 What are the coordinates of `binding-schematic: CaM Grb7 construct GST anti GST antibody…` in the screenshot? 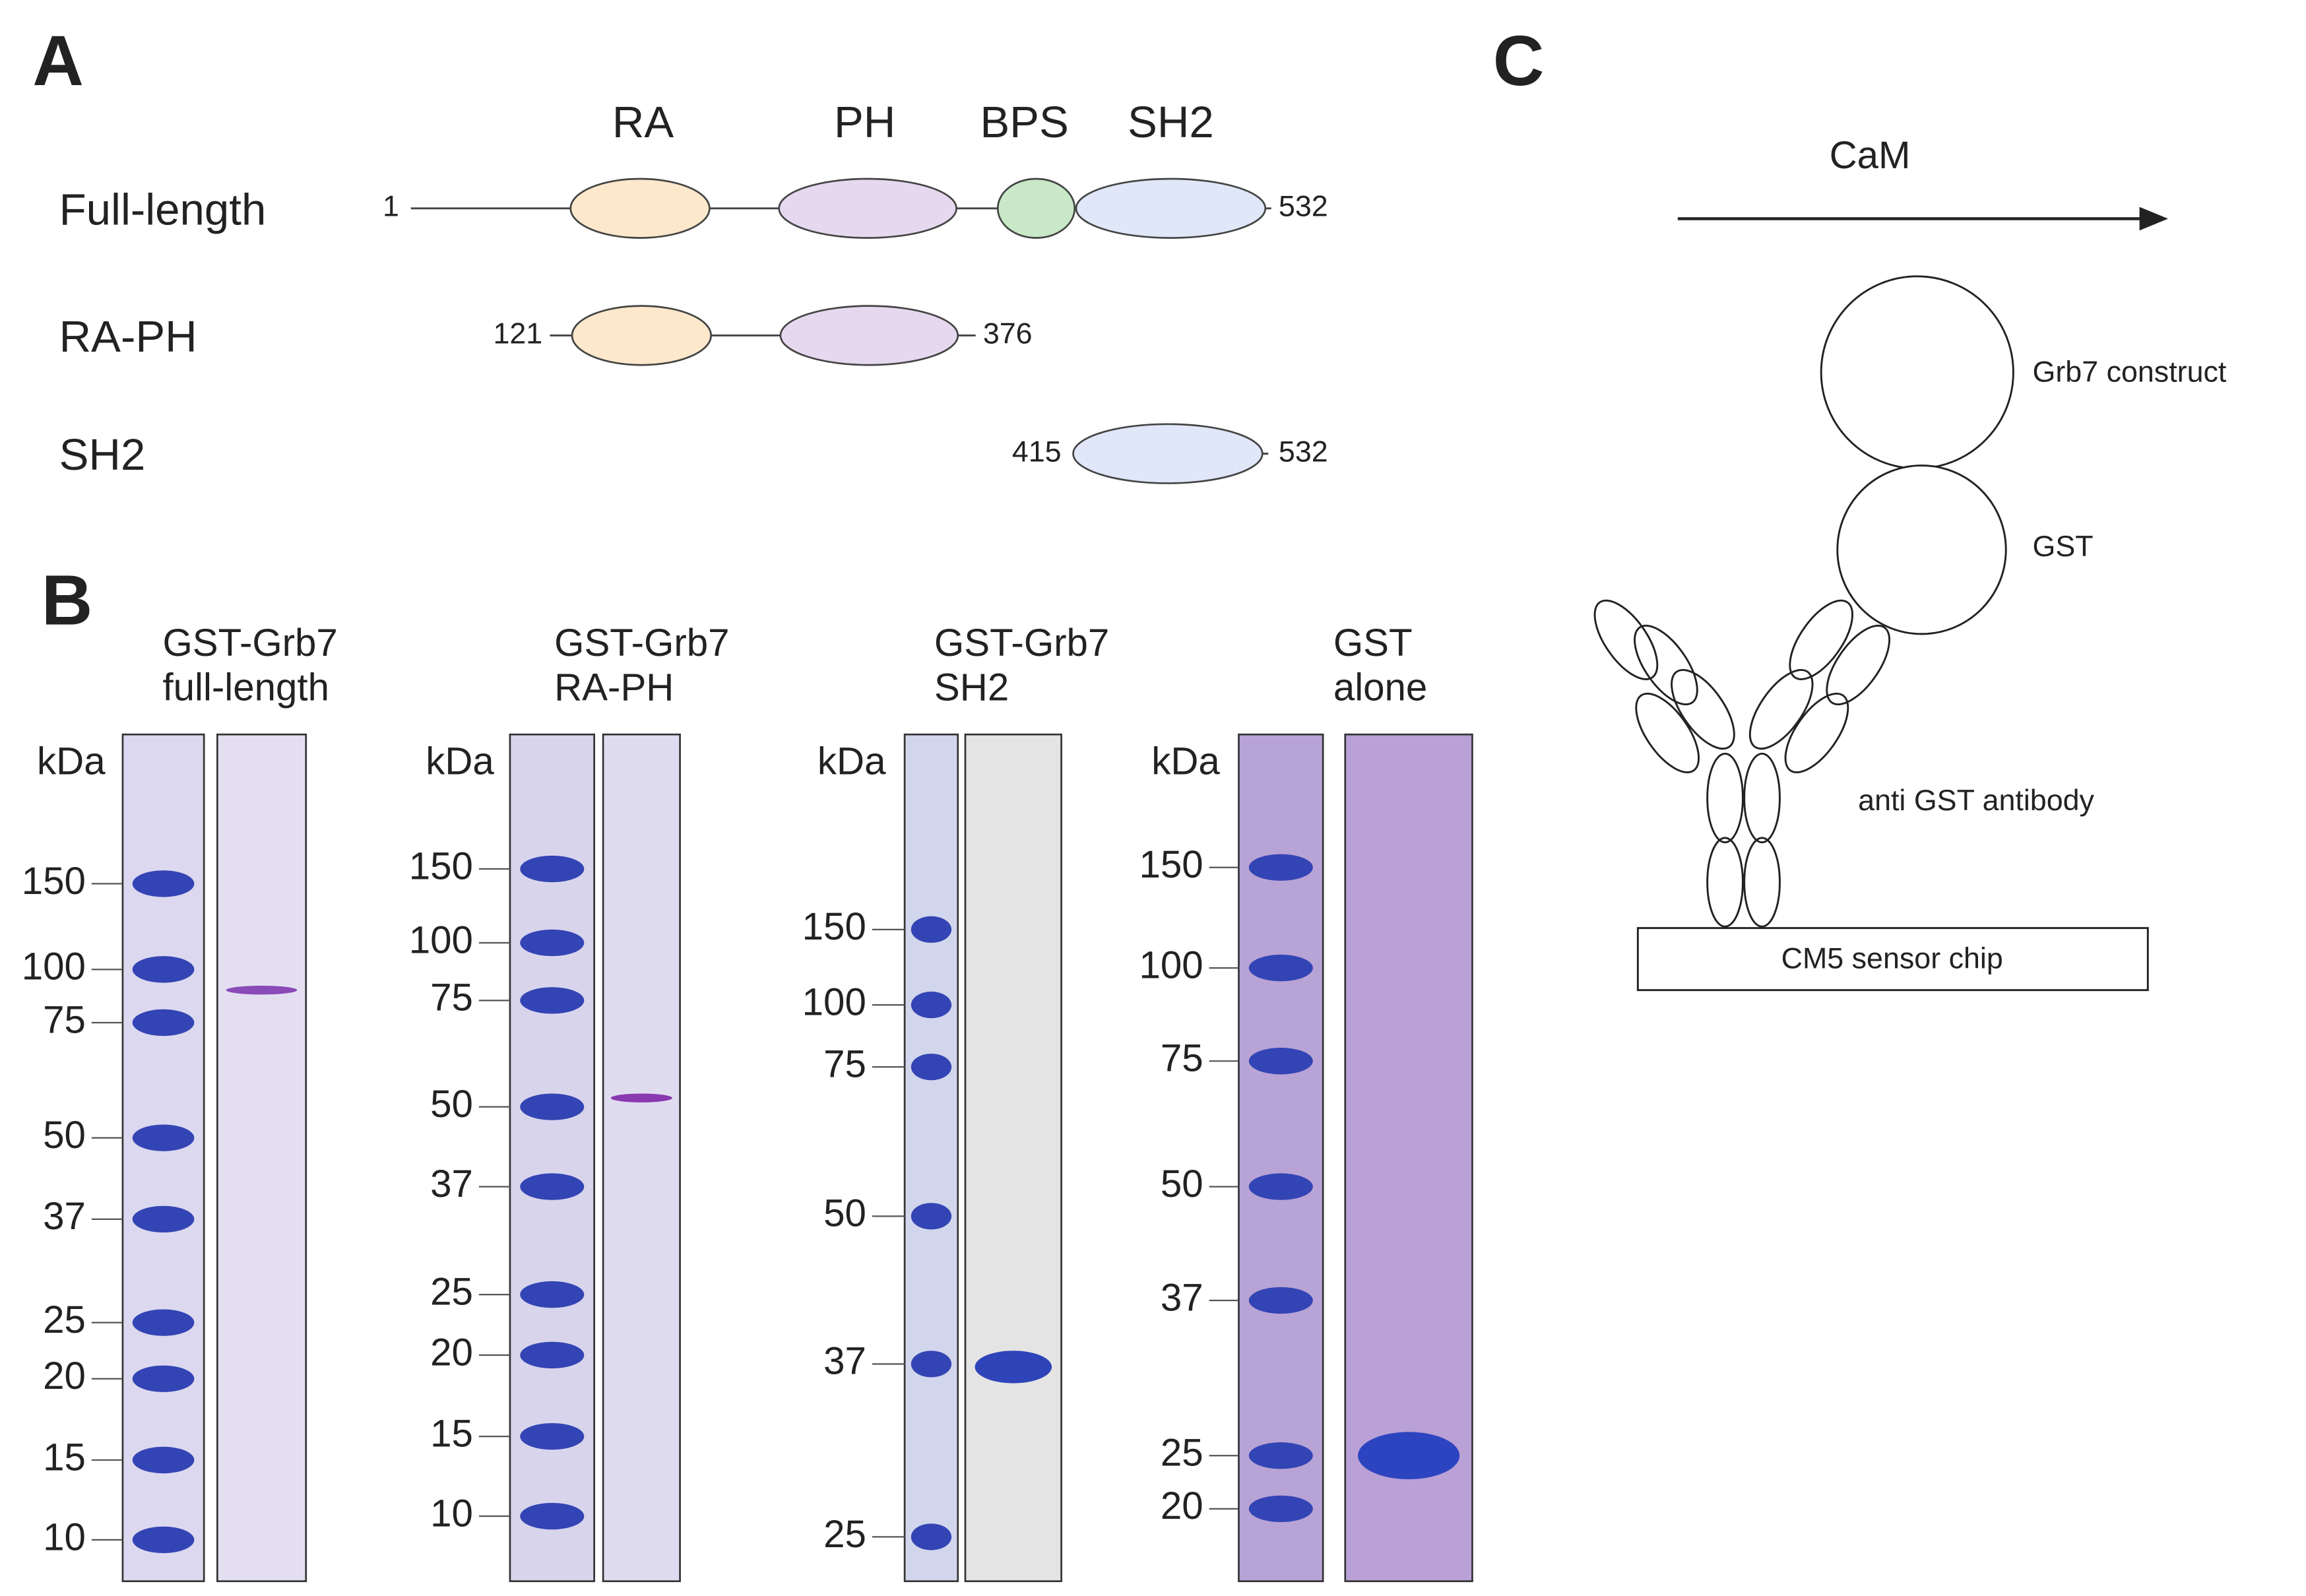 It's located at (1910, 563).